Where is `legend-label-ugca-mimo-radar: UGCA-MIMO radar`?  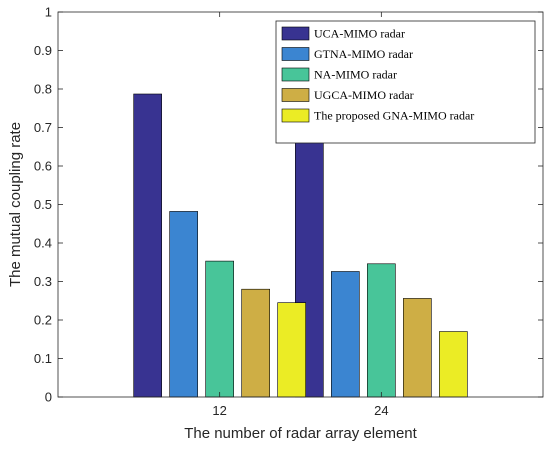 legend-label-ugca-mimo-radar: UGCA-MIMO radar is located at coordinates (364, 95).